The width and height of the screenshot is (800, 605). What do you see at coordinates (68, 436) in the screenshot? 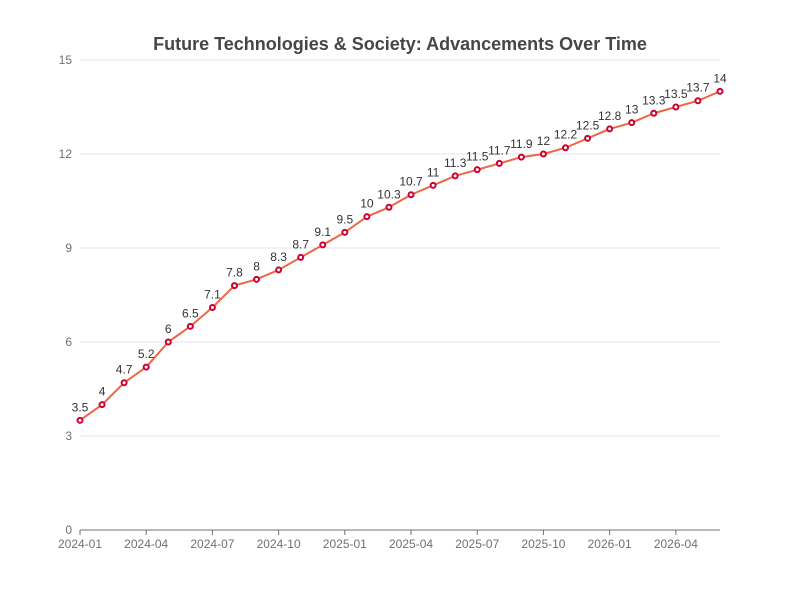
I see `y-tick-label: 3` at bounding box center [68, 436].